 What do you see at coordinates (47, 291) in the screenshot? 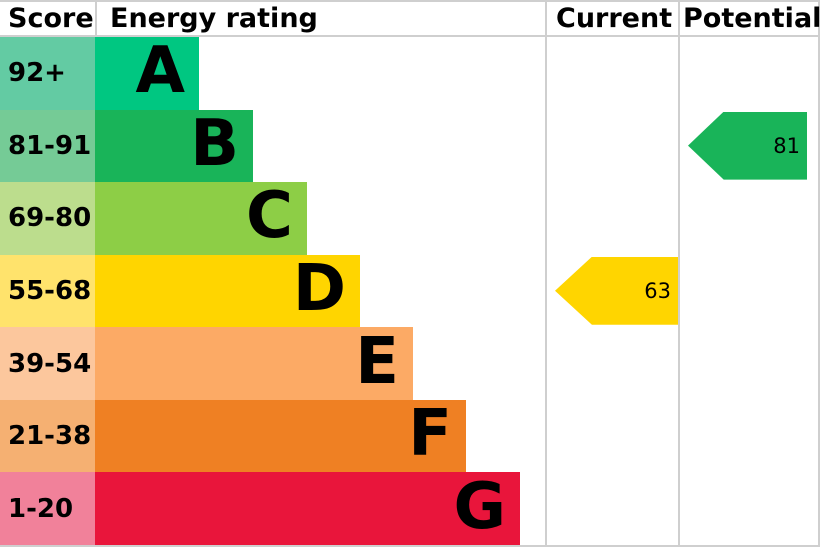
I see `band-score-range: 55-68` at bounding box center [47, 291].